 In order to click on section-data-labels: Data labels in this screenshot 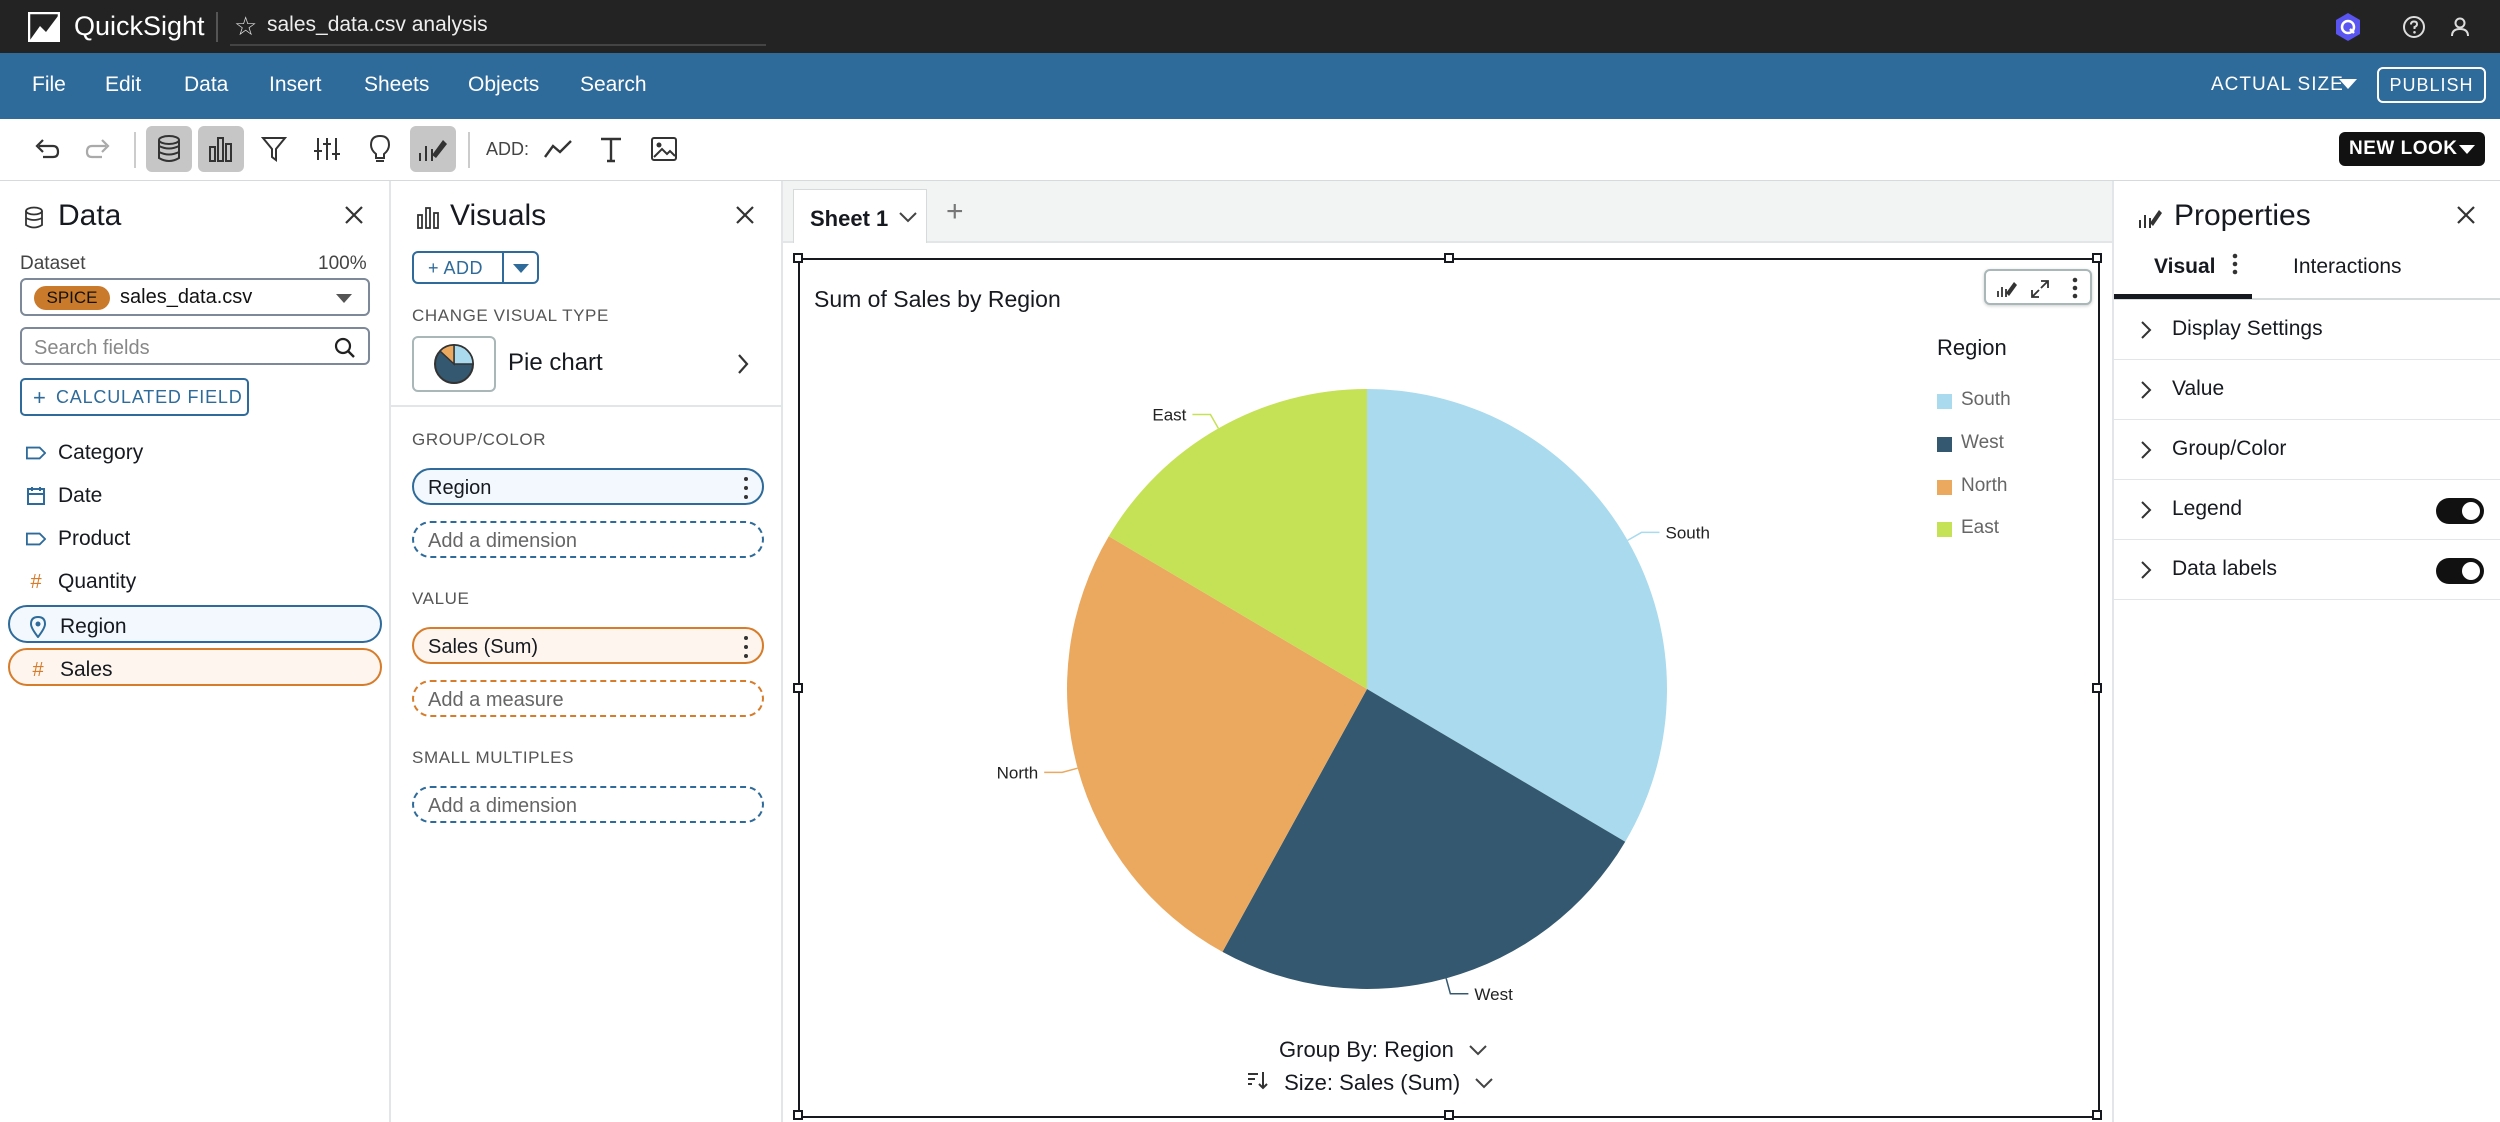, I will do `click(2307, 570)`.